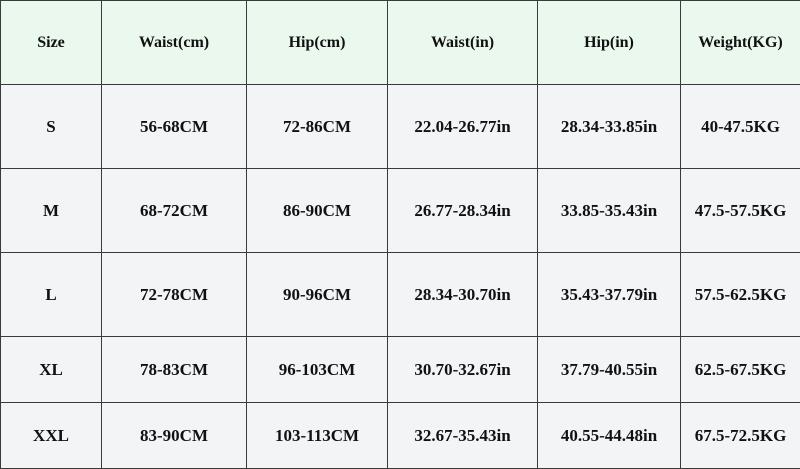 The image size is (800, 469). I want to click on table-cell: 26.77-28.34in, so click(463, 211).